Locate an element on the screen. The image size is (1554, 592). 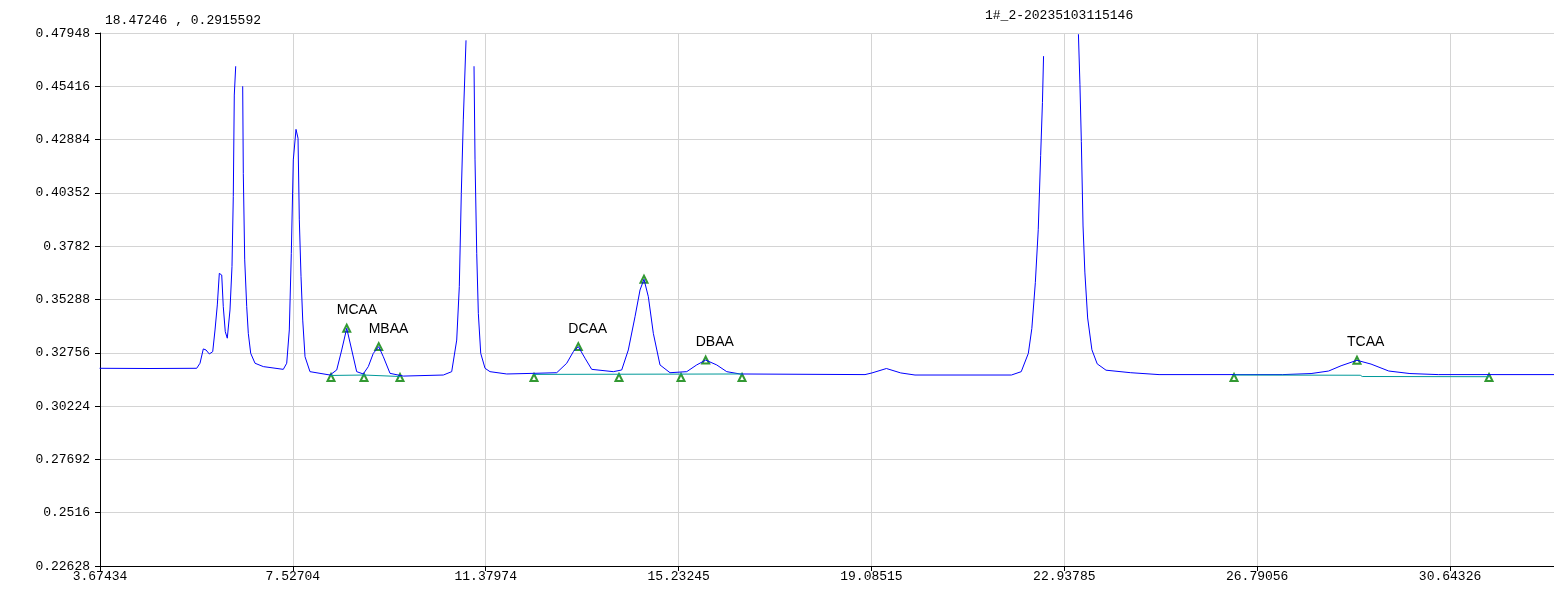
annotation: MBAA is located at coordinates (389, 327).